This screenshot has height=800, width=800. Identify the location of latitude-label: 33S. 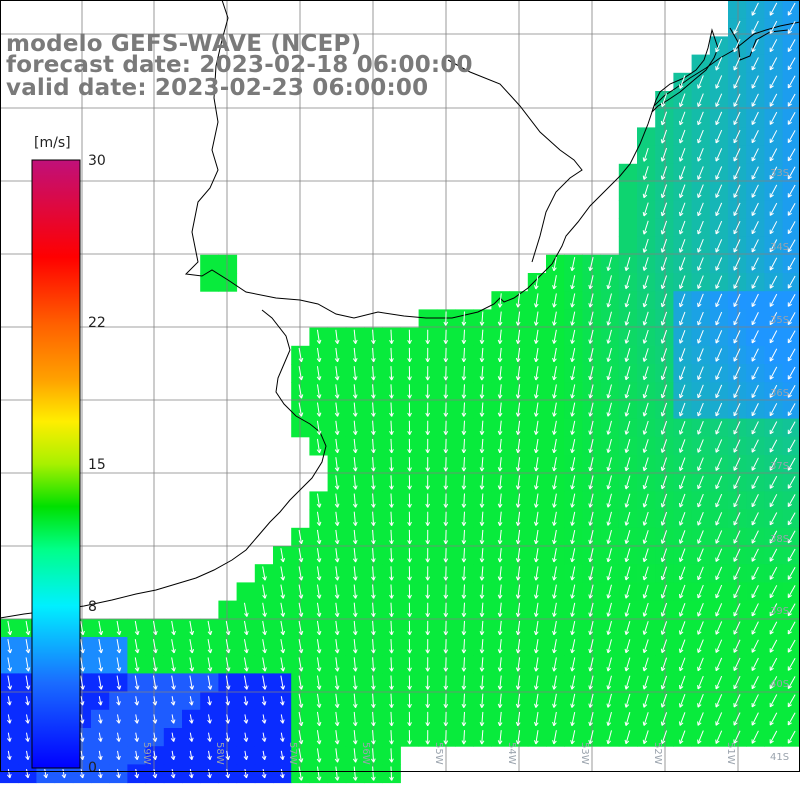
(779, 173).